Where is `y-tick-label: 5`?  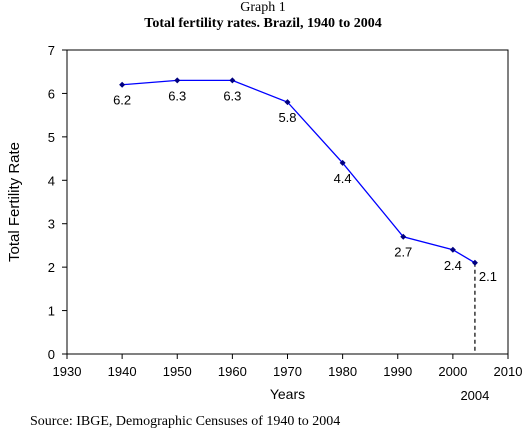 y-tick-label: 5 is located at coordinates (51, 137).